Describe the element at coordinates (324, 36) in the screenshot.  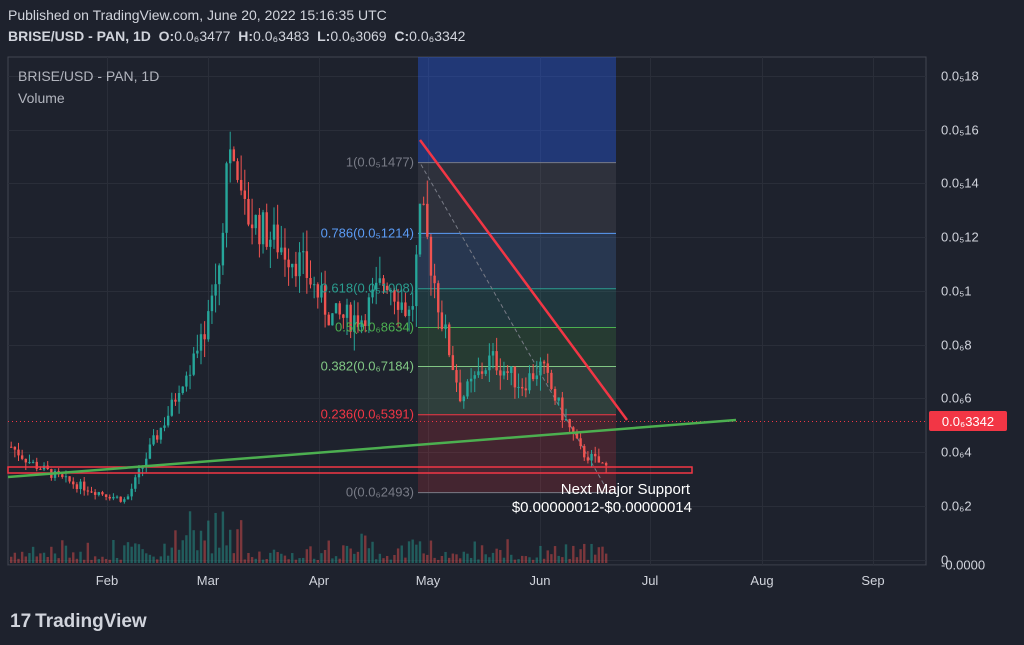
I see `low-label: L:` at that location.